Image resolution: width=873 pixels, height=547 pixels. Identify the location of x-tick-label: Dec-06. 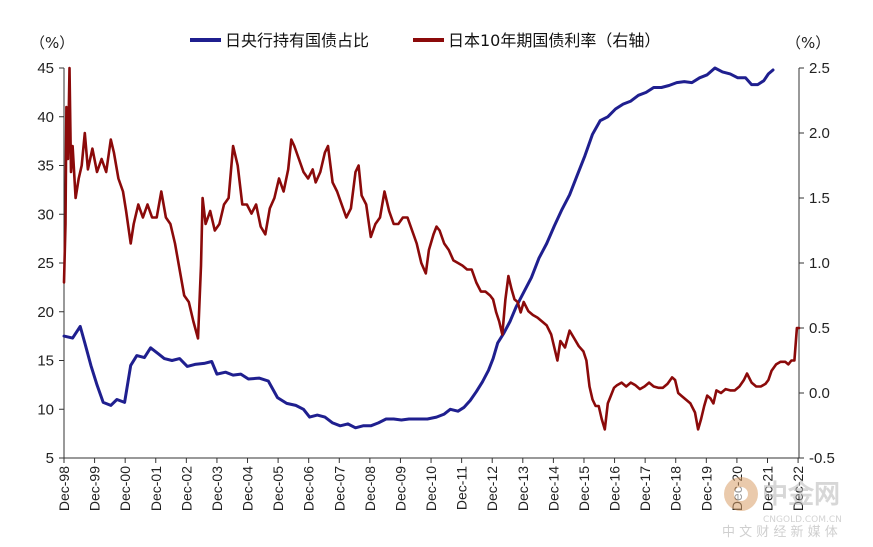
(309, 488).